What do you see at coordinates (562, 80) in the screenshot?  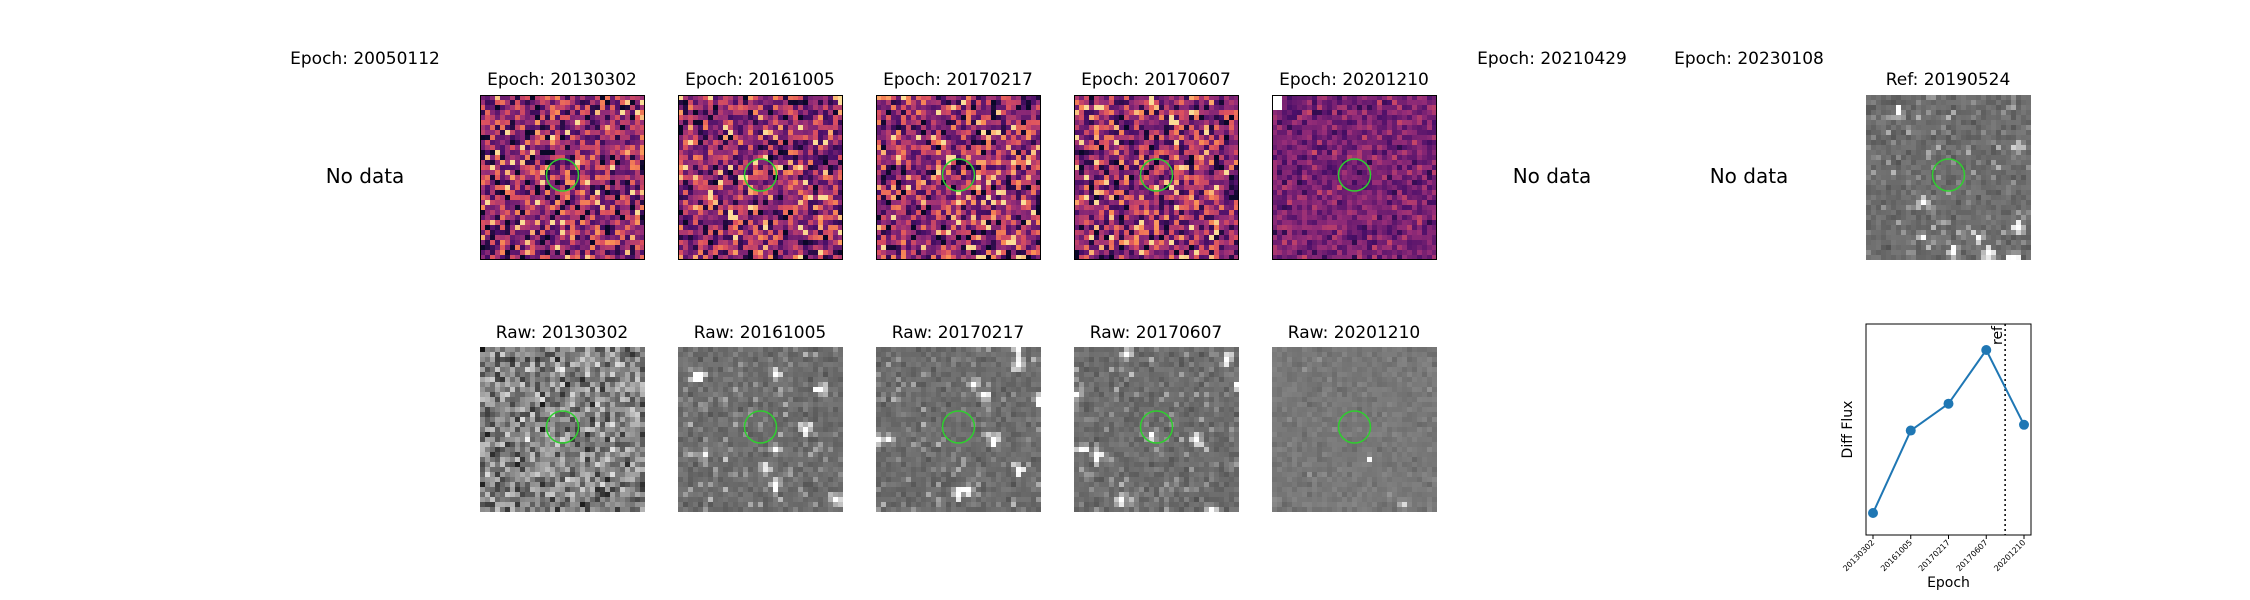 I see `panel-title-epoch-20130302: Epoch: 20130302` at bounding box center [562, 80].